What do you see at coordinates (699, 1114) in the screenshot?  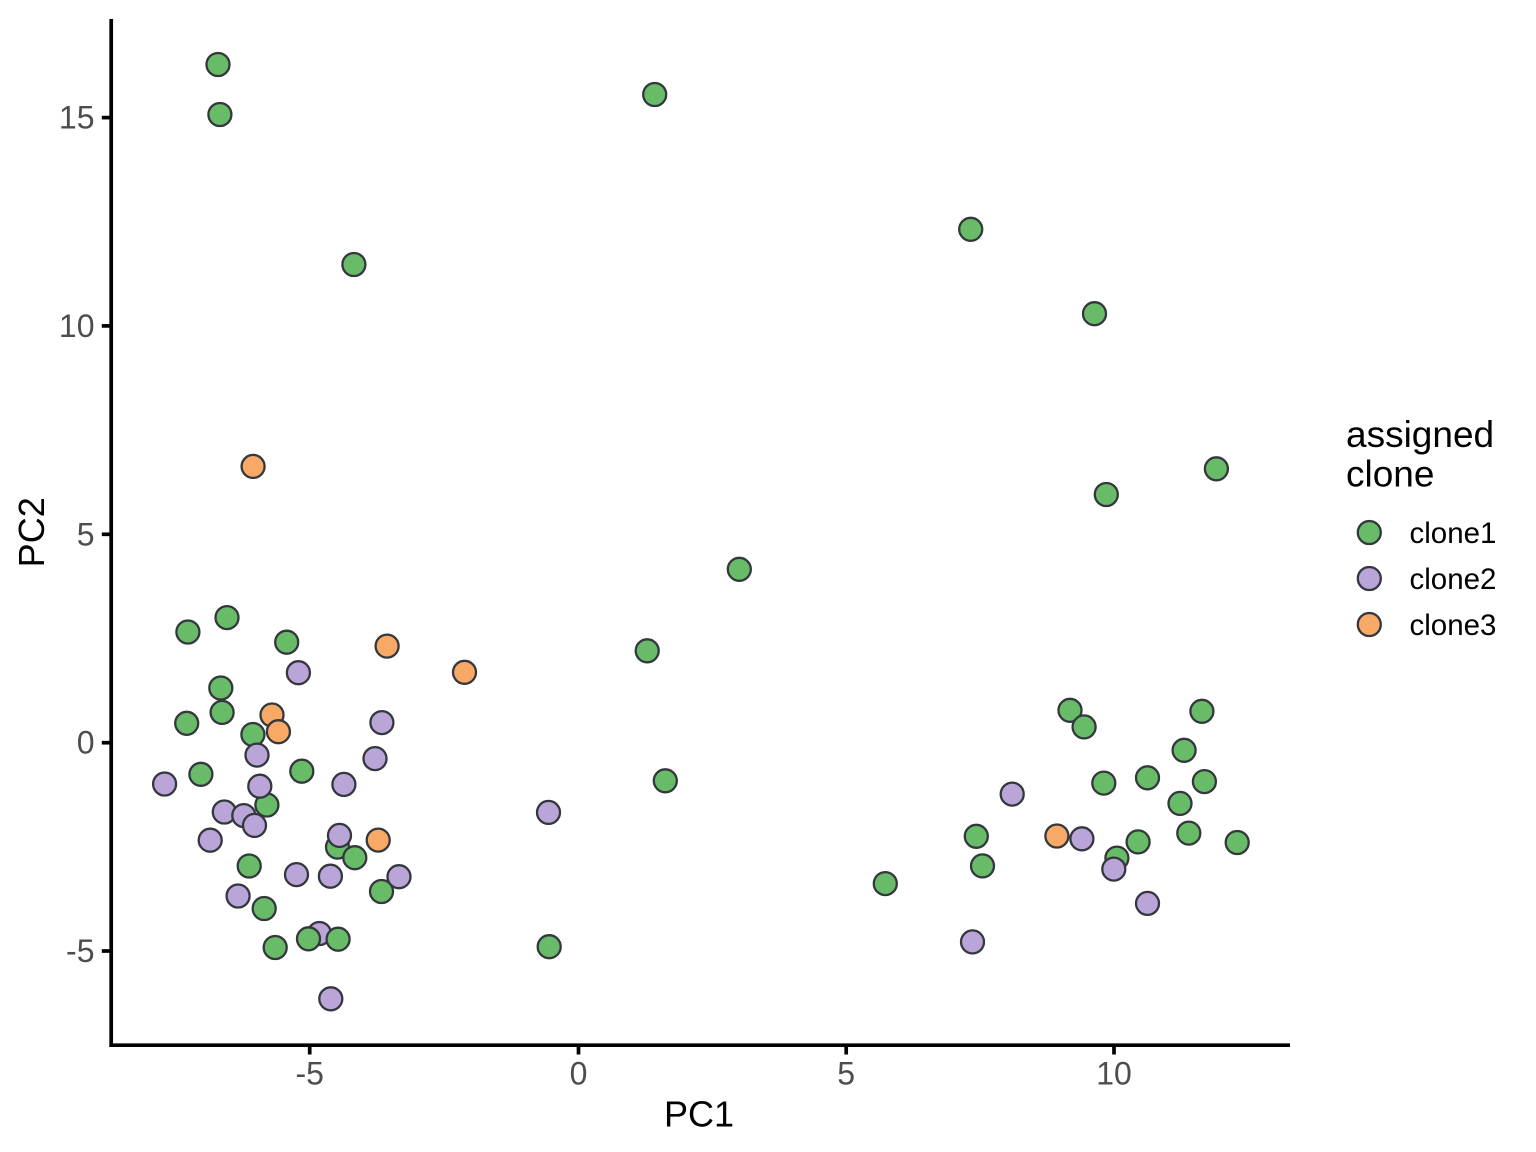 I see `svg-text: PC1` at bounding box center [699, 1114].